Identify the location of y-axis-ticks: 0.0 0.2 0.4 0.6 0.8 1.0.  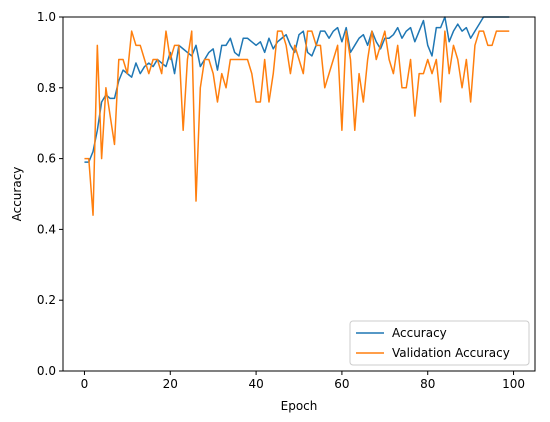
(50, 194).